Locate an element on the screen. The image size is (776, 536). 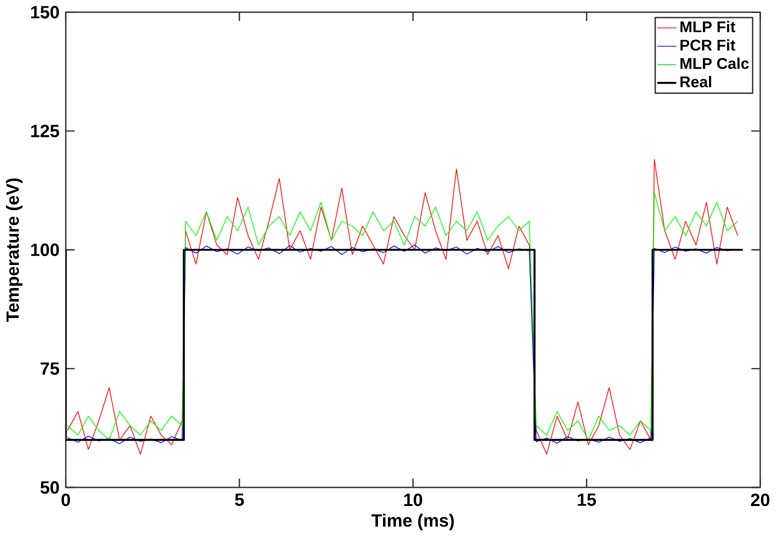
y-tick-label: 150 is located at coordinates (45, 12).